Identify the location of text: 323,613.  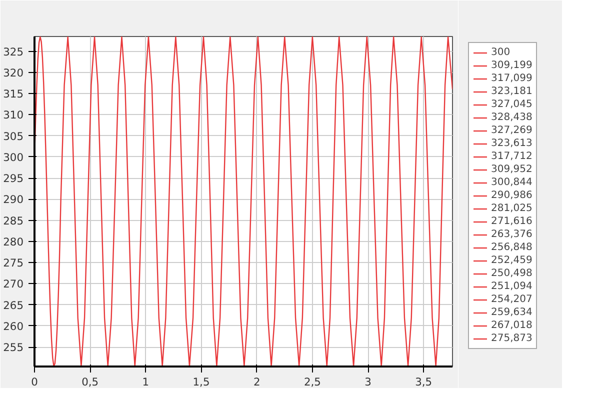
(511, 143).